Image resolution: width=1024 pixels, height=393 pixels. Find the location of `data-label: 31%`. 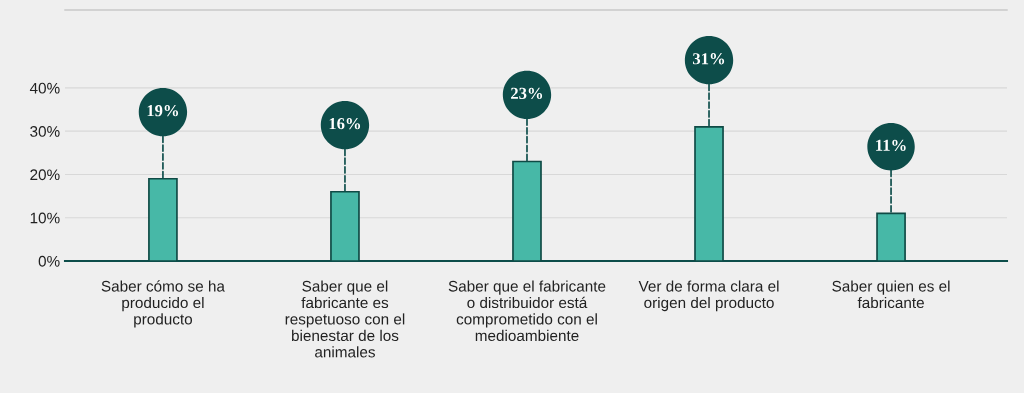

data-label: 31% is located at coordinates (708, 59).